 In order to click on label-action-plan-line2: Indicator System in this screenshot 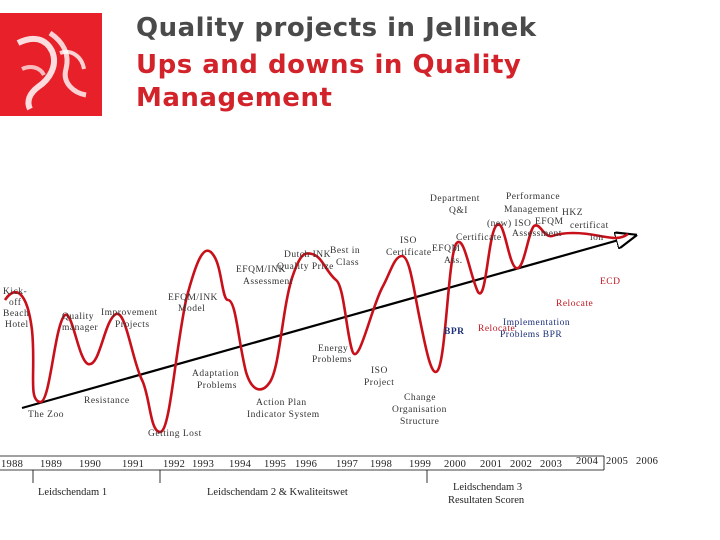, I will do `click(283, 415)`.